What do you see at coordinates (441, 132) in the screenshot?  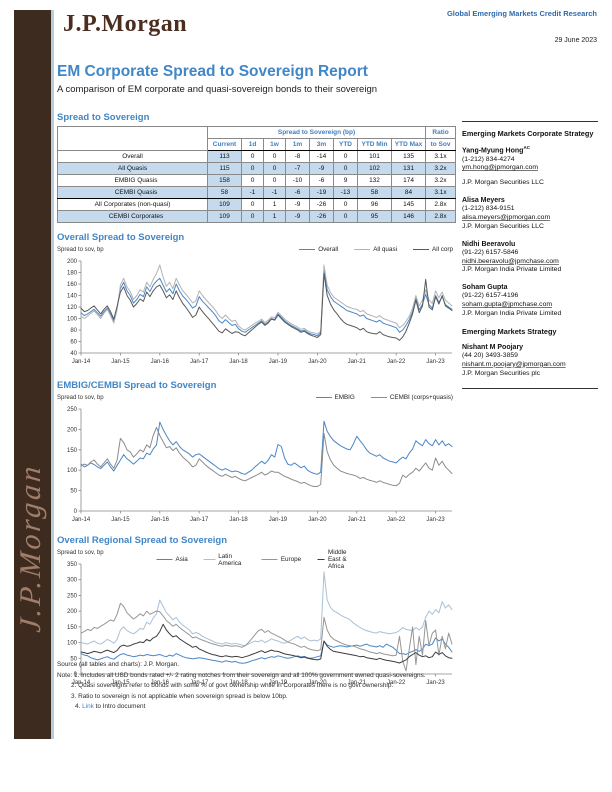 I see `ratio-header-top: Ratio` at bounding box center [441, 132].